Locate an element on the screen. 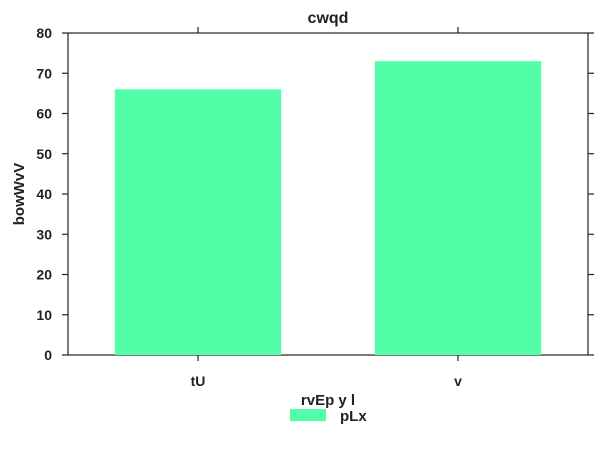  y-axis-label: bowWvV is located at coordinates (19, 194).